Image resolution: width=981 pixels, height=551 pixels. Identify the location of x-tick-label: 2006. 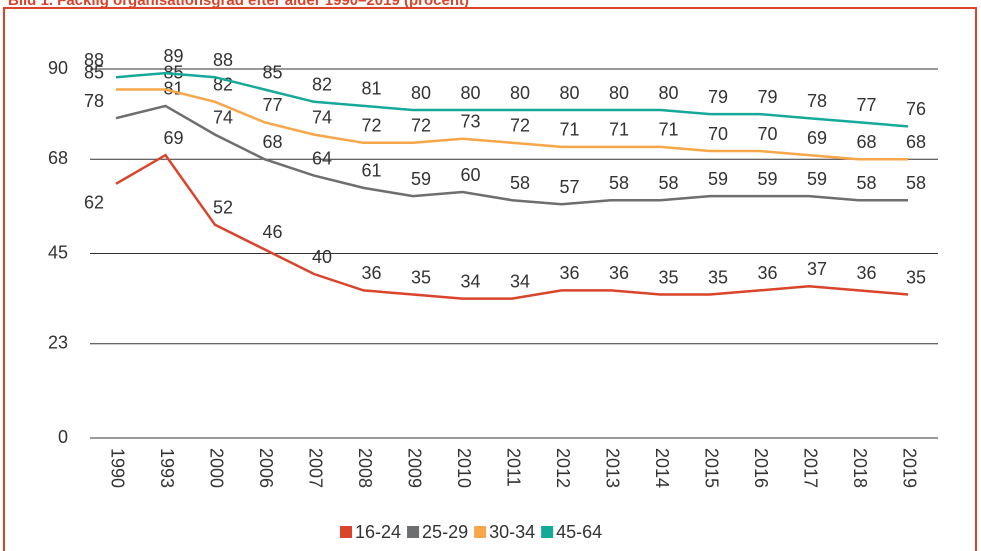
(266, 468).